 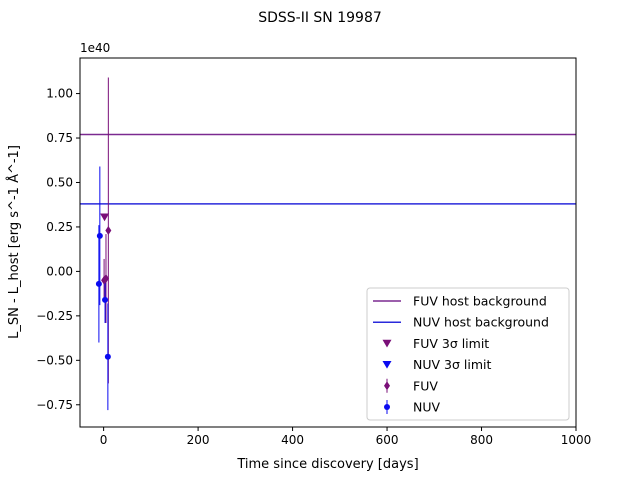 I want to click on legend-box, so click(x=468, y=354).